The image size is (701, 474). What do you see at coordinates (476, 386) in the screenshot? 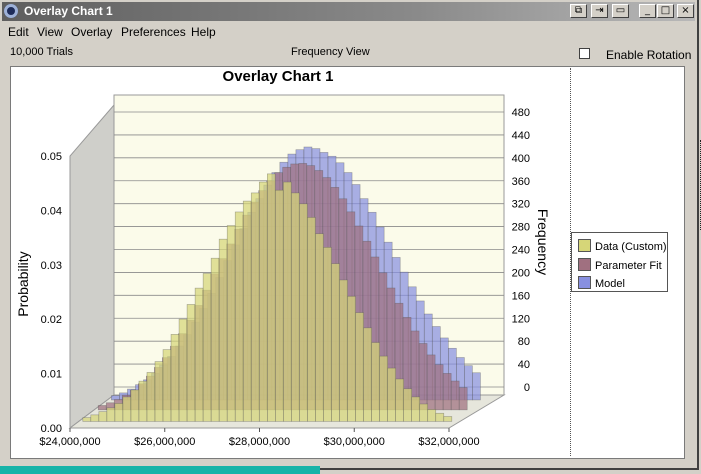
I see `bar-model` at bounding box center [476, 386].